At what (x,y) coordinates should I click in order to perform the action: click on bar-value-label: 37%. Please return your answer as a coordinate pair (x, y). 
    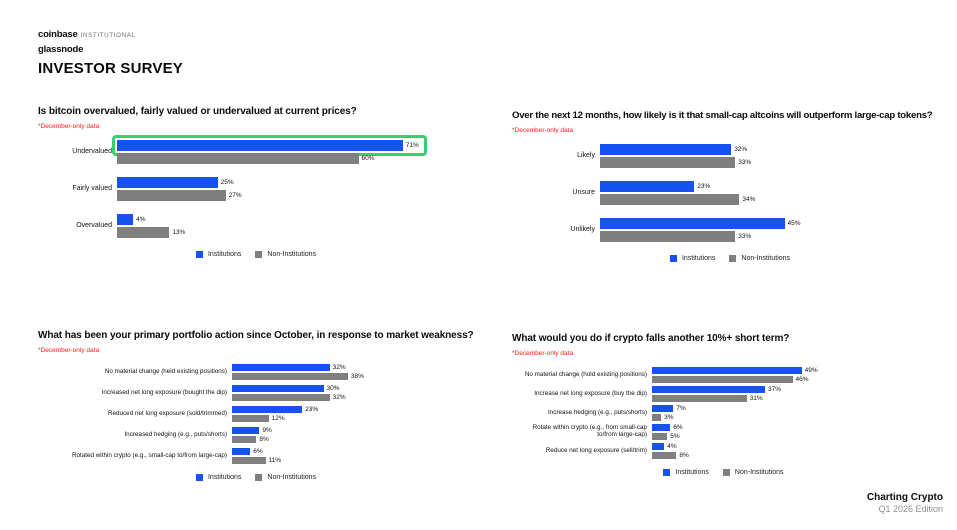
    Looking at the image, I should click on (775, 389).